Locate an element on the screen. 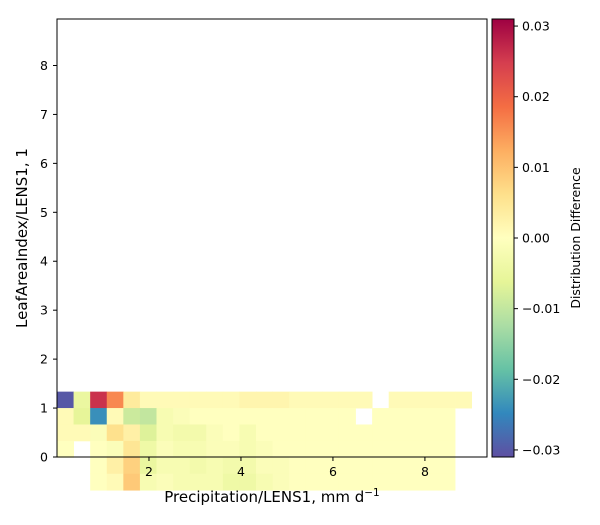 The width and height of the screenshot is (600, 525). y-tick-label: 3 is located at coordinates (44, 310).